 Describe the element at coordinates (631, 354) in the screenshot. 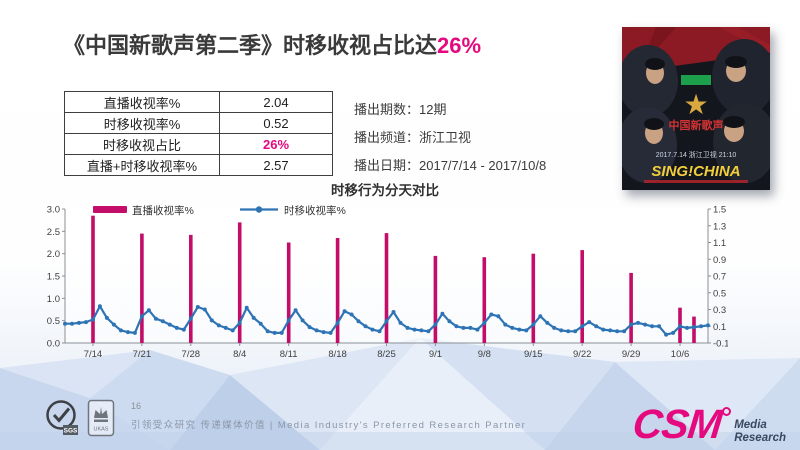

I see `svg-text: 9/29` at that location.